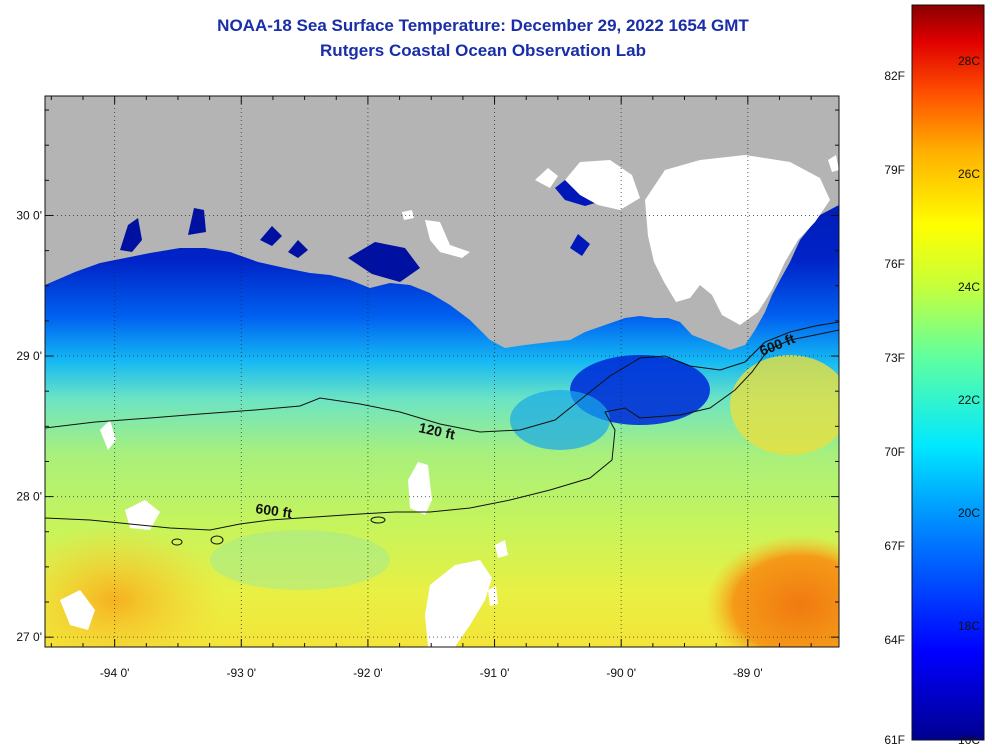  Describe the element at coordinates (894, 76) in the screenshot. I see `colorbar-f-label: 82F` at that location.